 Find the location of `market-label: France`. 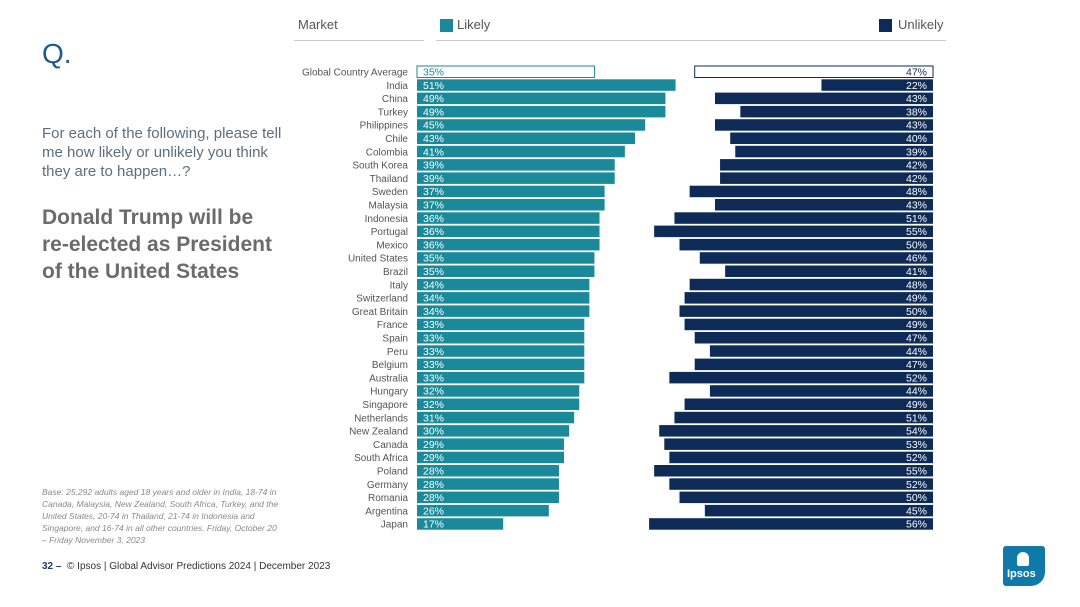

market-label: France is located at coordinates (393, 325).